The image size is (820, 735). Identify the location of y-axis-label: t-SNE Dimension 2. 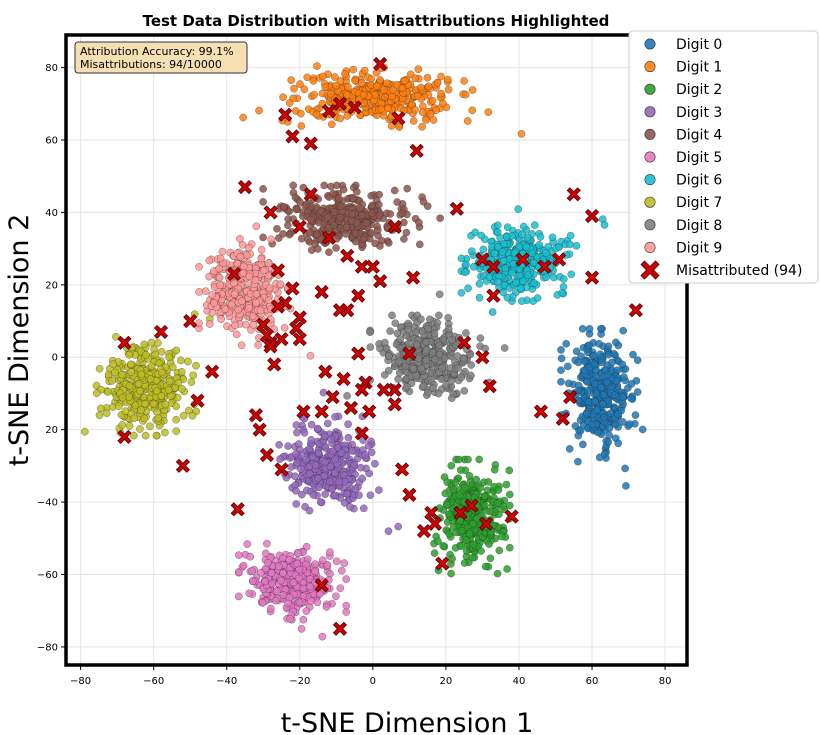
(19, 340).